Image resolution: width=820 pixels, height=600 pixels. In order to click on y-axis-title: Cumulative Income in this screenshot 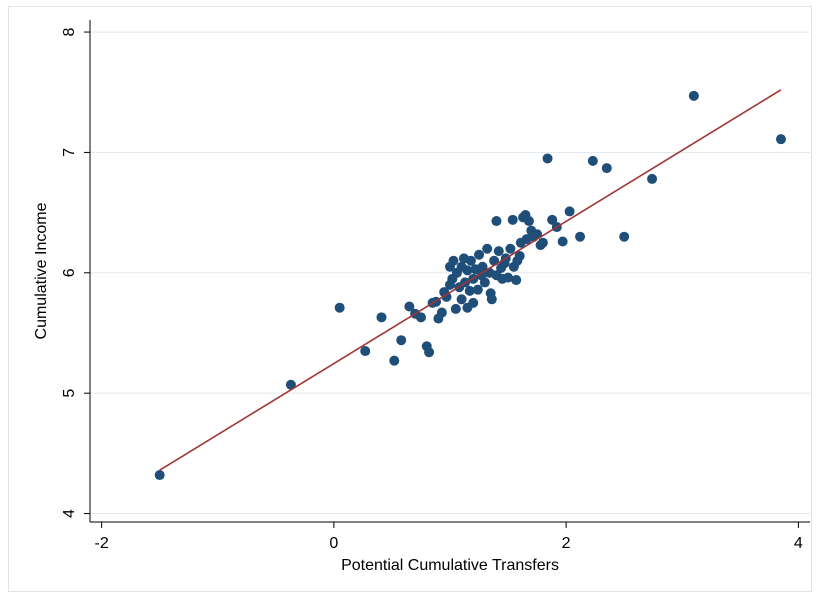, I will do `click(41, 270)`.